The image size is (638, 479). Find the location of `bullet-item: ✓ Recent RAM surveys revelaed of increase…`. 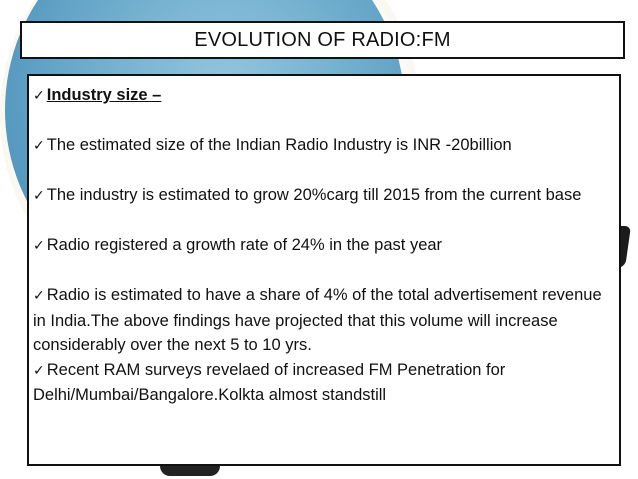

bullet-item: ✓ Recent RAM surveys revelaed of increase… is located at coordinates (324, 383).